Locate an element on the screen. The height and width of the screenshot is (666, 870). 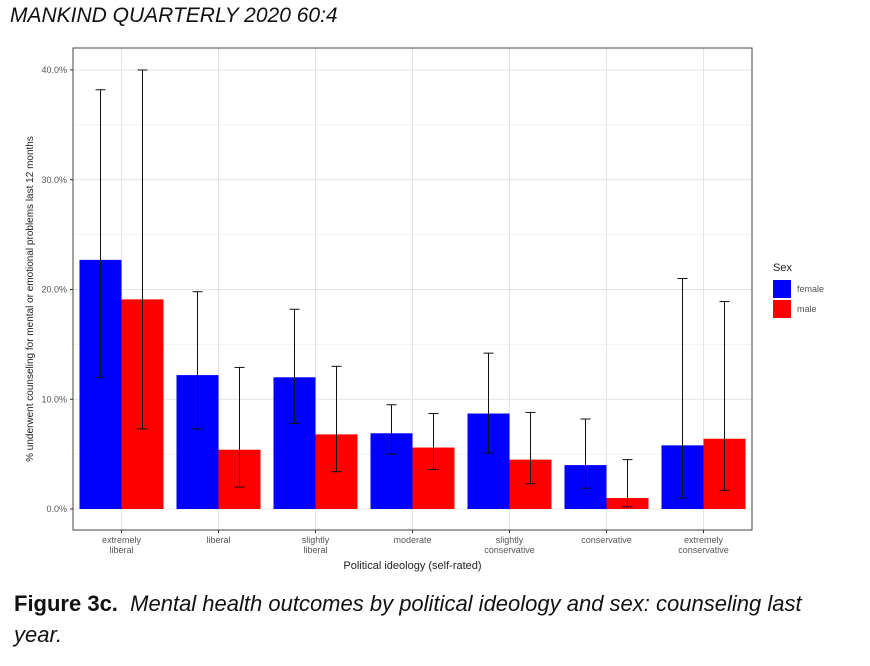
y-tick-label: 30.0% is located at coordinates (54, 180).